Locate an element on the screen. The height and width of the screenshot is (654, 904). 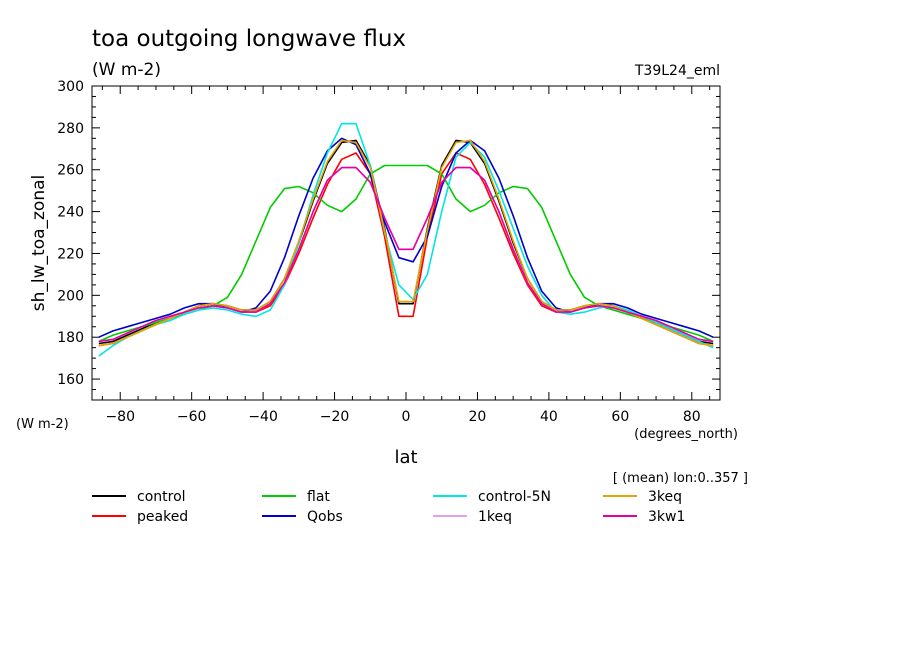
legend-label: control is located at coordinates (161, 497).